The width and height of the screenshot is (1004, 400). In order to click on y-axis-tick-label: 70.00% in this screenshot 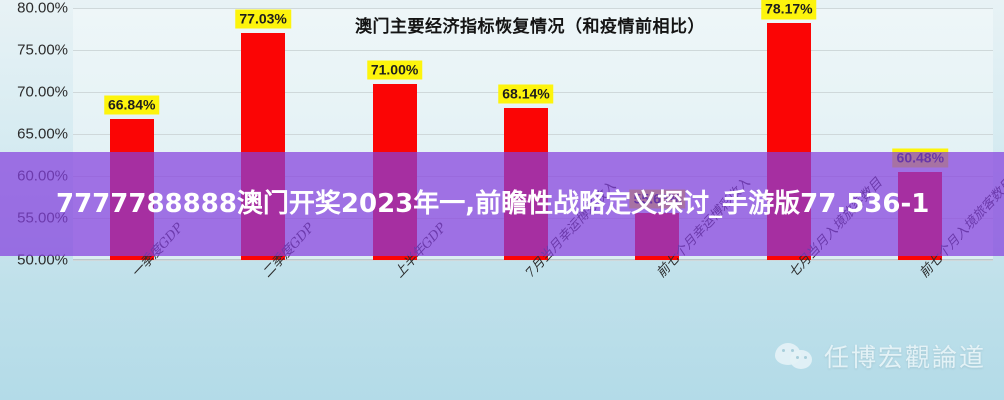, I will do `click(42, 92)`.